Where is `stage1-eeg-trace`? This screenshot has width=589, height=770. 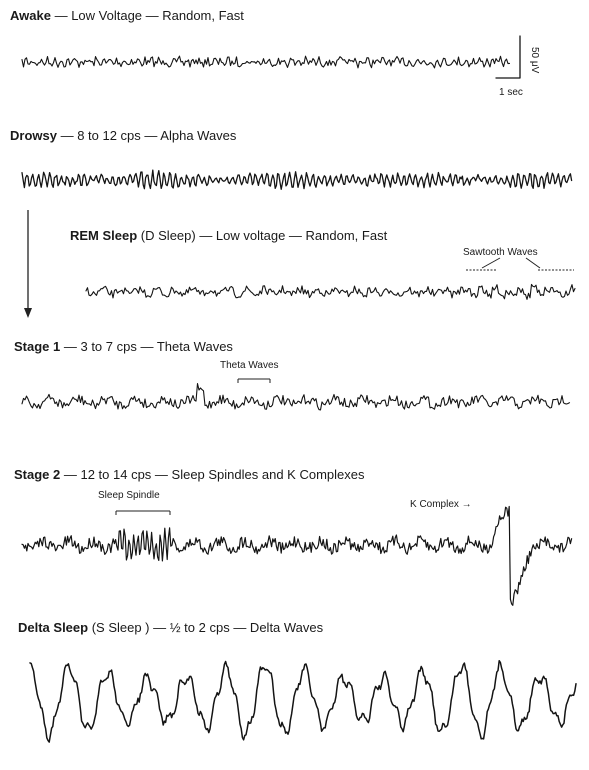 stage1-eeg-trace is located at coordinates (296, 397).